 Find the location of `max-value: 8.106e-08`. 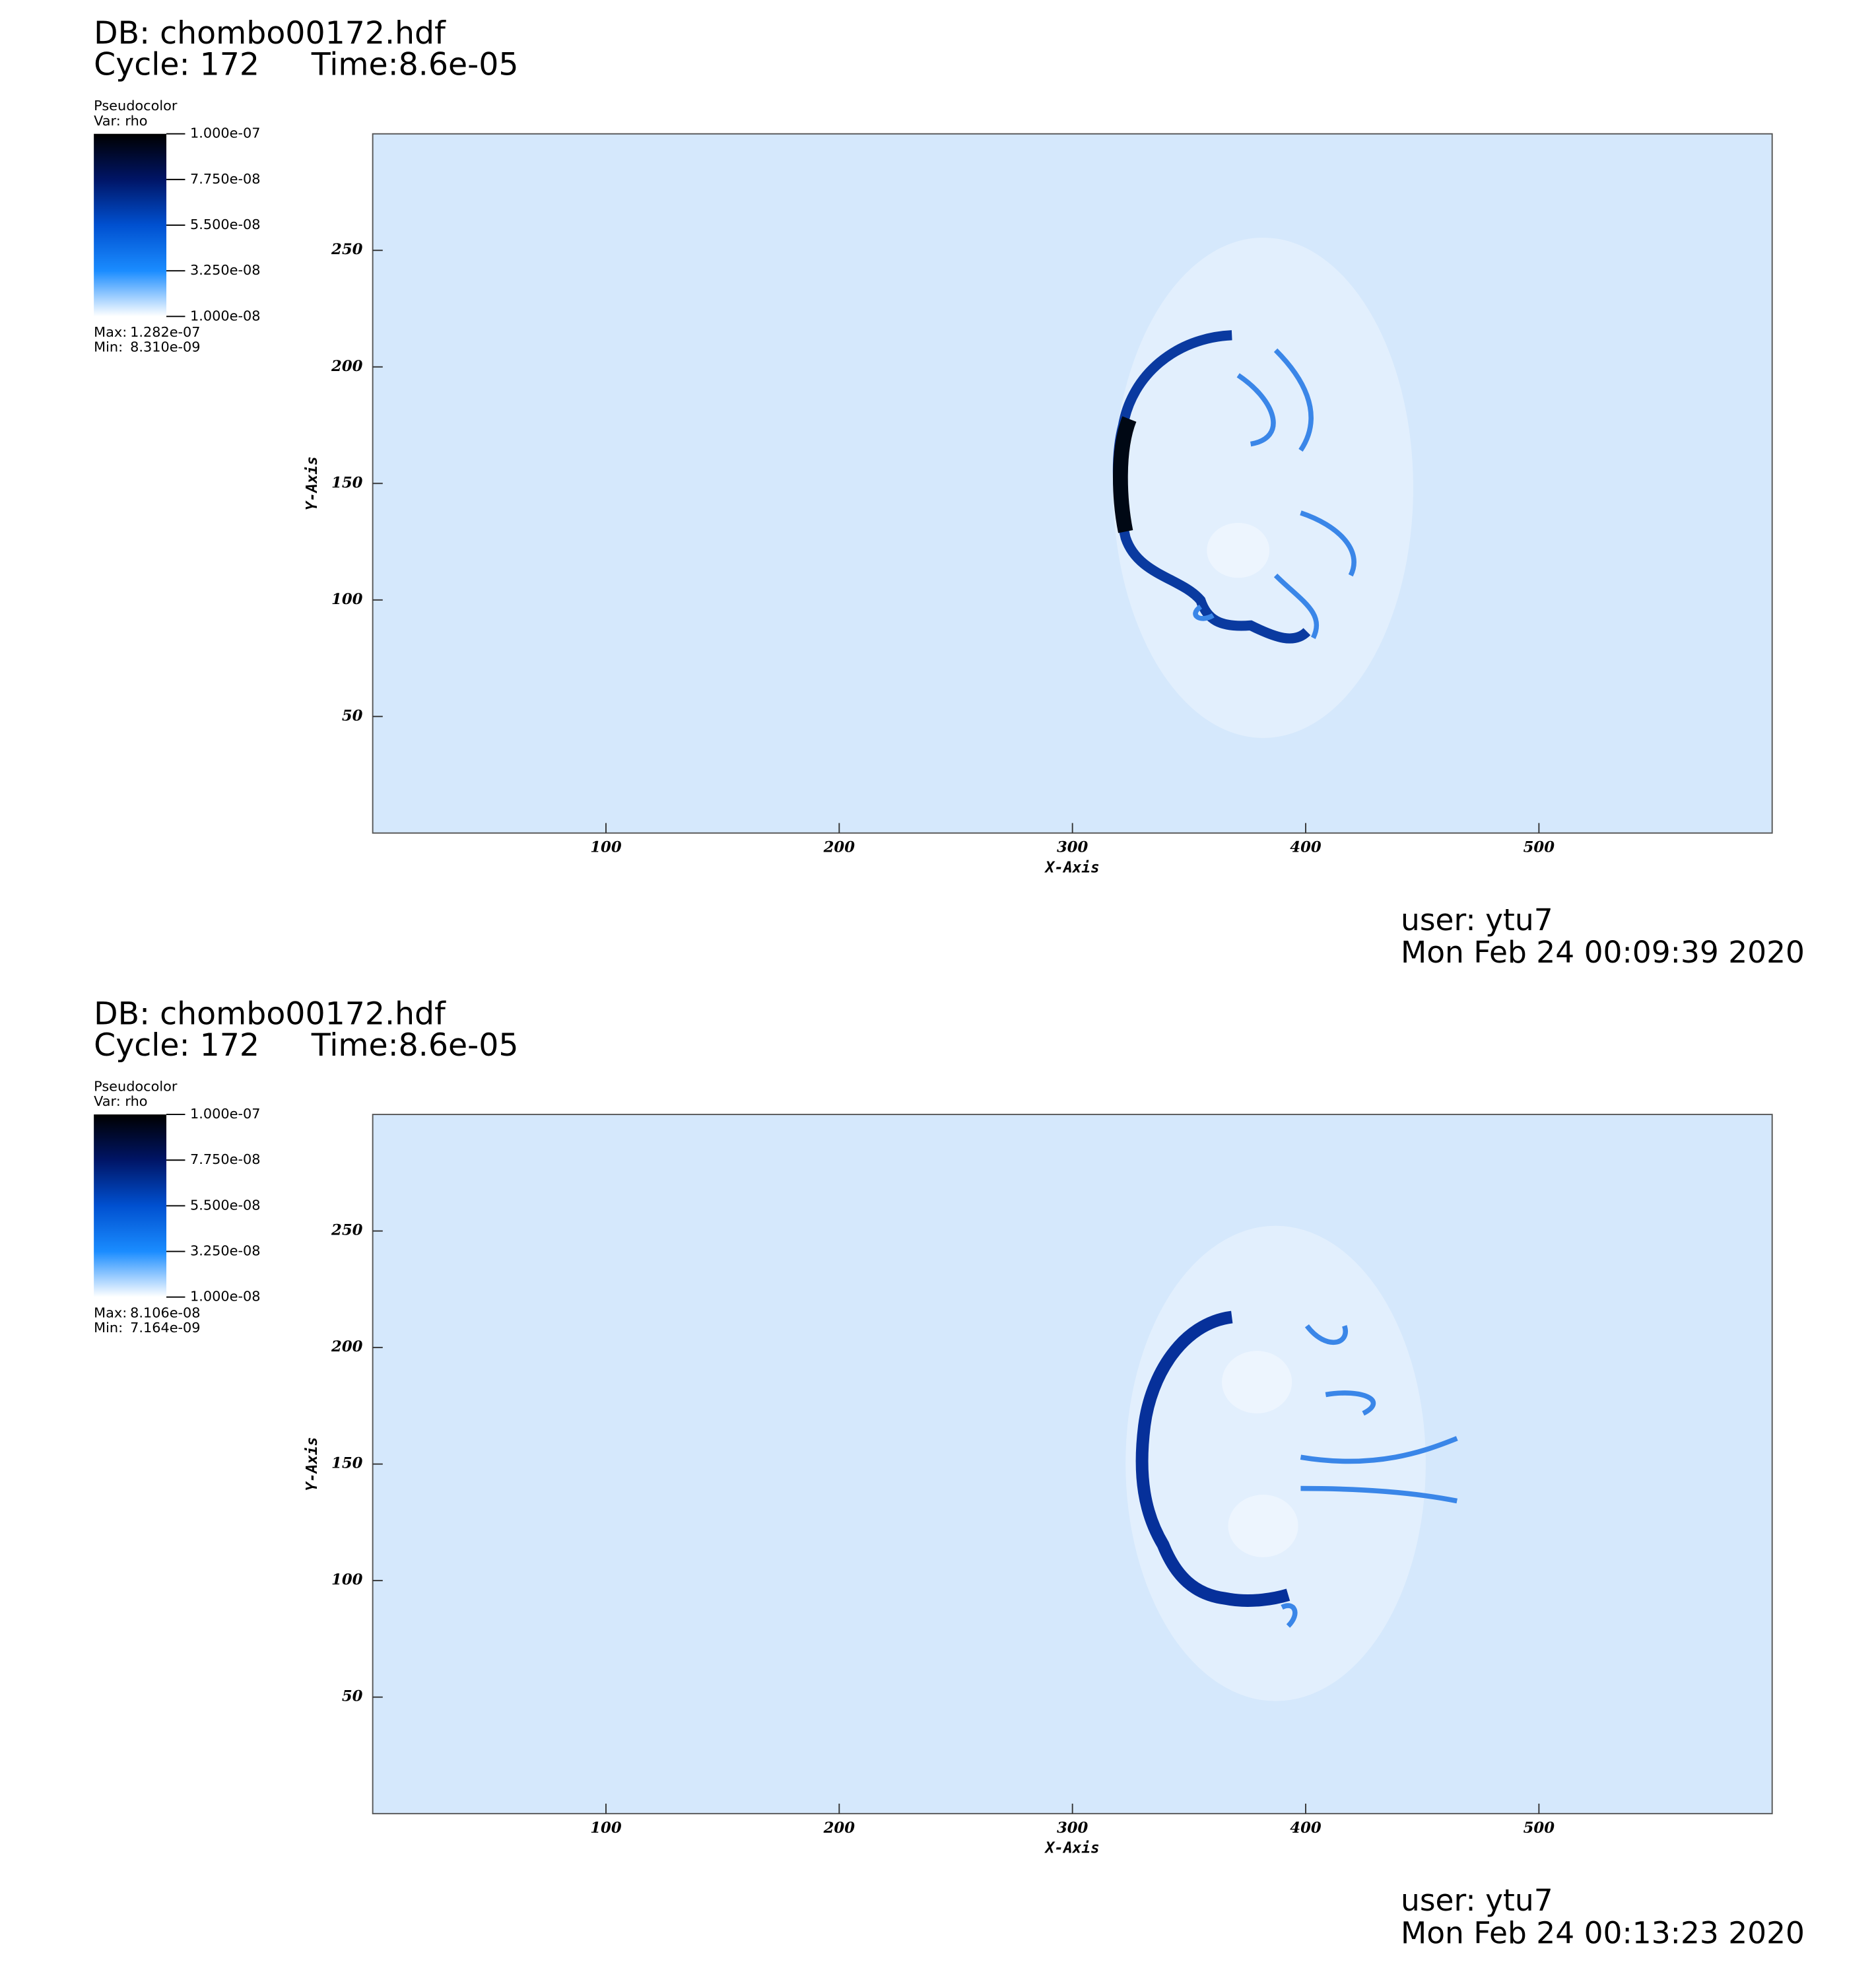

max-value: 8.106e-08 is located at coordinates (165, 1313).